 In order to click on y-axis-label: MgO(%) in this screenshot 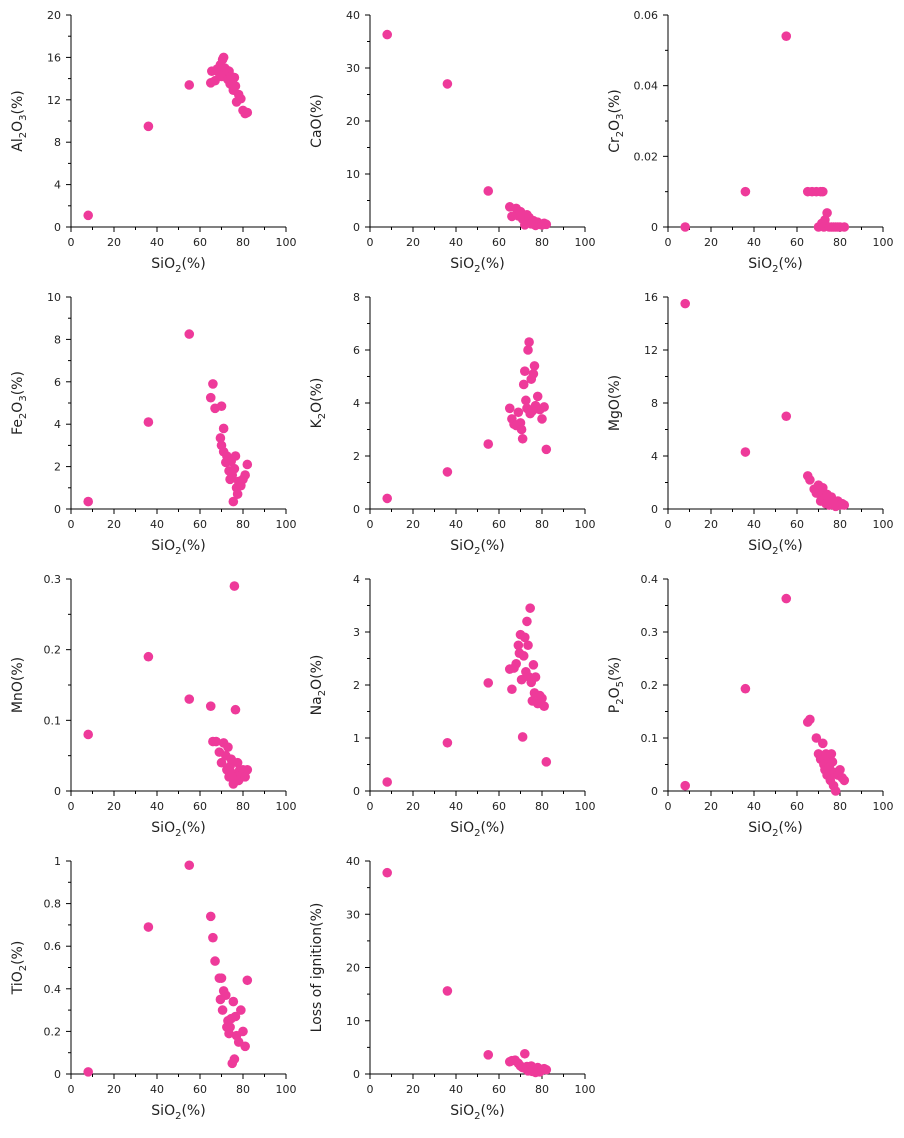, I will do `click(615, 403)`.